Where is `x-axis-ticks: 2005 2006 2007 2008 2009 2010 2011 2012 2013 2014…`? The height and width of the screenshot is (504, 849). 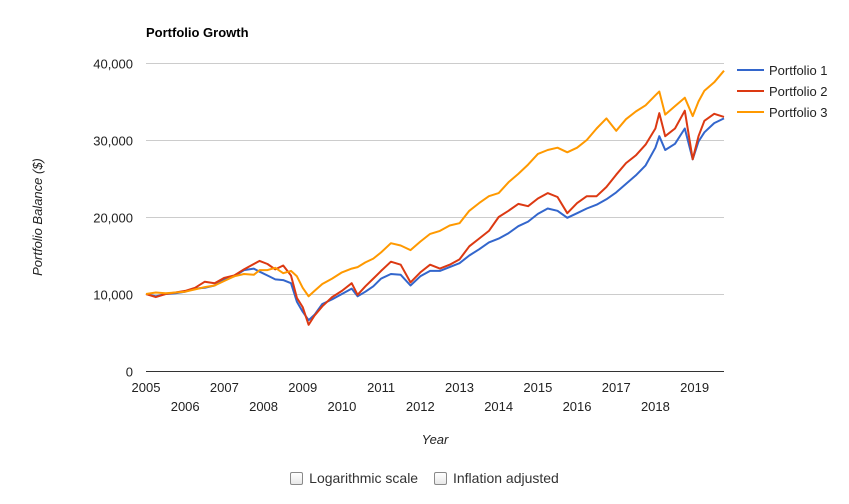 x-axis-ticks: 2005 2006 2007 2008 2009 2010 2011 2012 2013 2014… is located at coordinates (421, 397).